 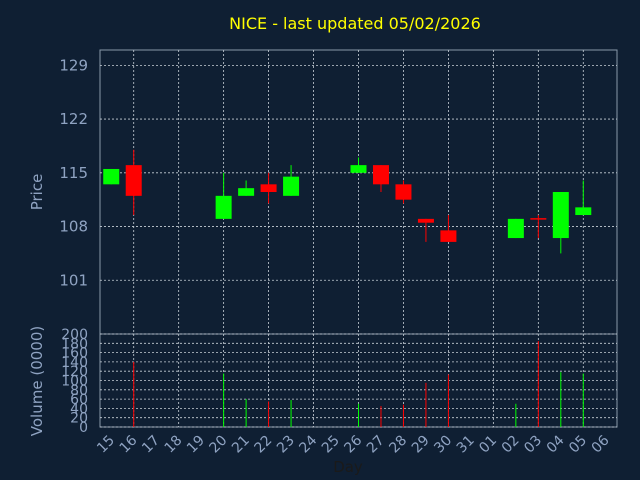 What do you see at coordinates (556, 444) in the screenshot?
I see `x-tick-label: 04` at bounding box center [556, 444].